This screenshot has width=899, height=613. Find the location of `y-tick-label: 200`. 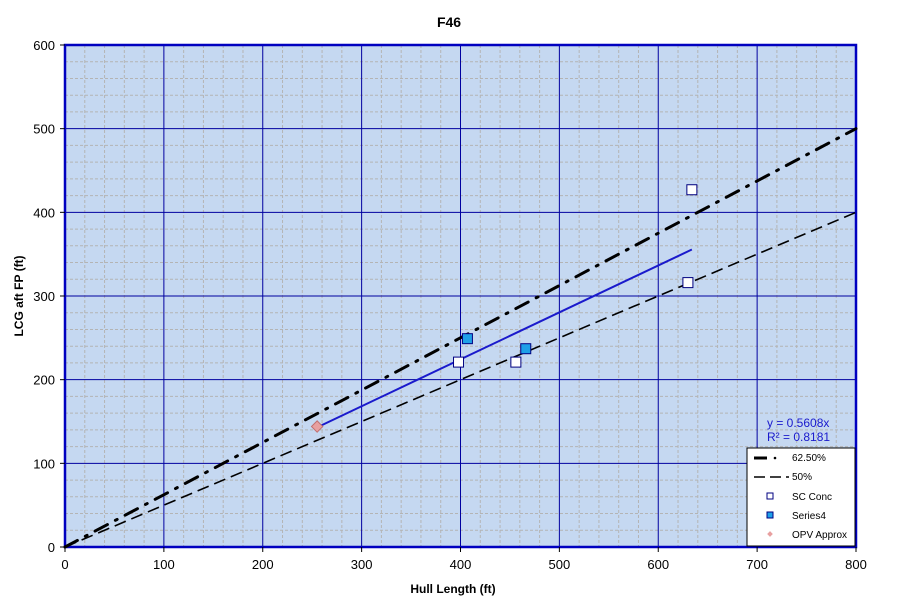

y-tick-label: 200 is located at coordinates (44, 380).